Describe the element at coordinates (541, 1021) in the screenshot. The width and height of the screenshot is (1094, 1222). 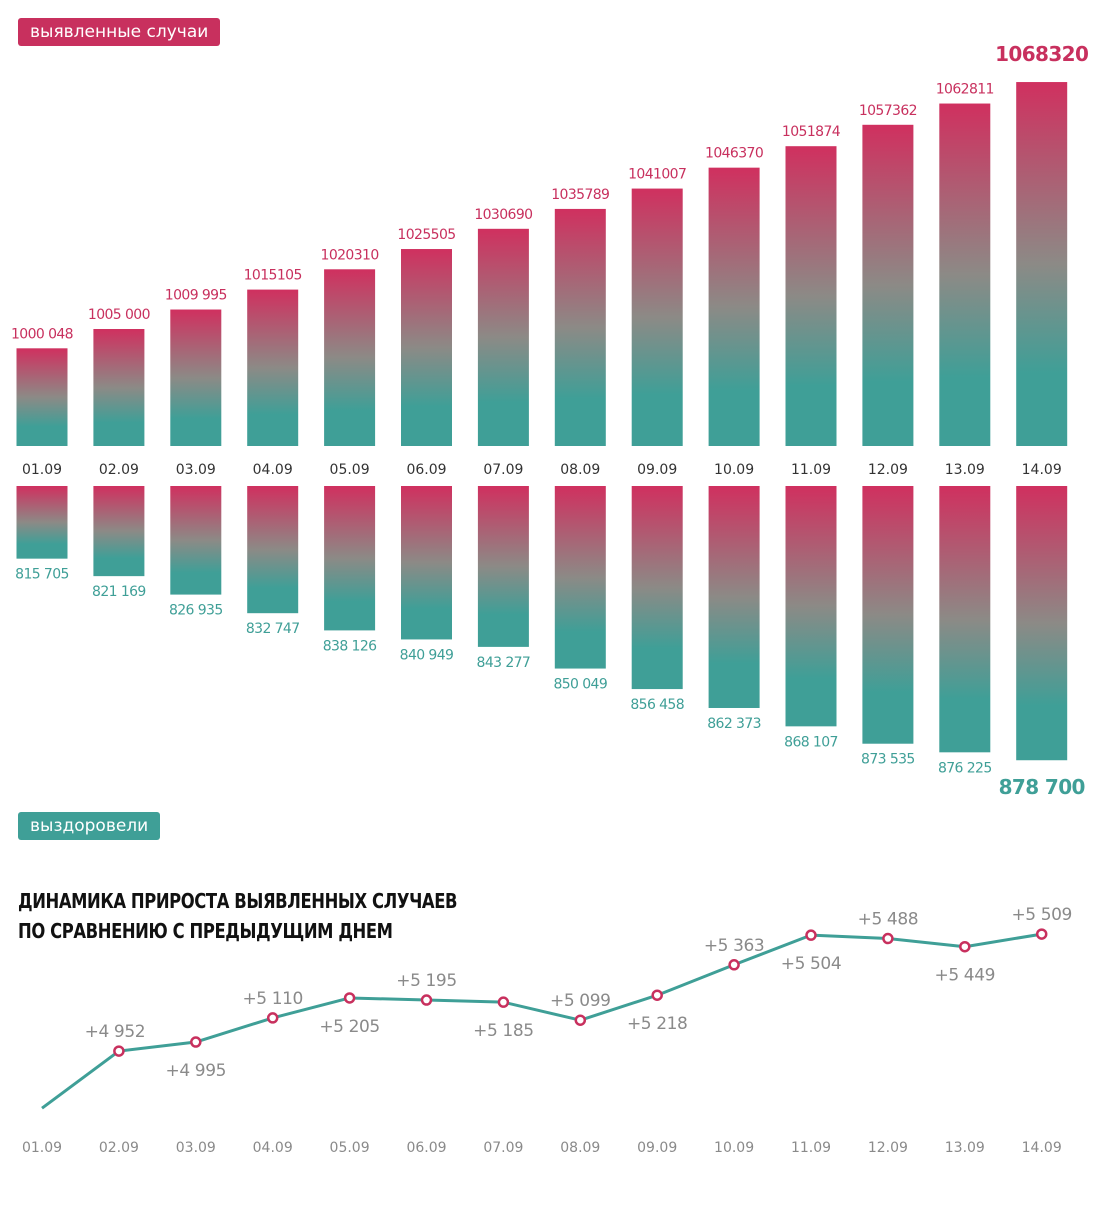
I see `growth-series-line` at that location.